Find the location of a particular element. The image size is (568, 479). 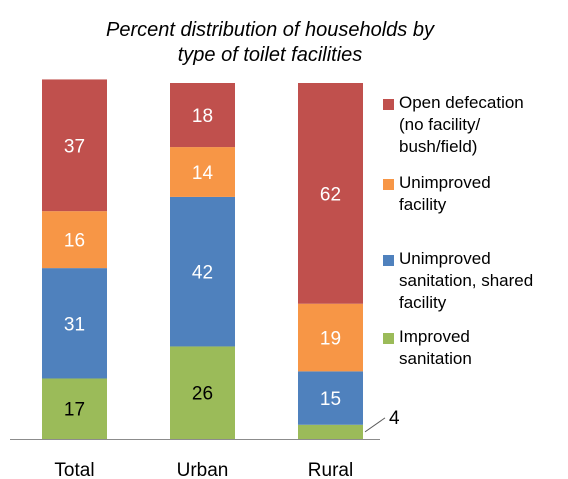

legend-swatch-unimproved-facility is located at coordinates (388, 184).